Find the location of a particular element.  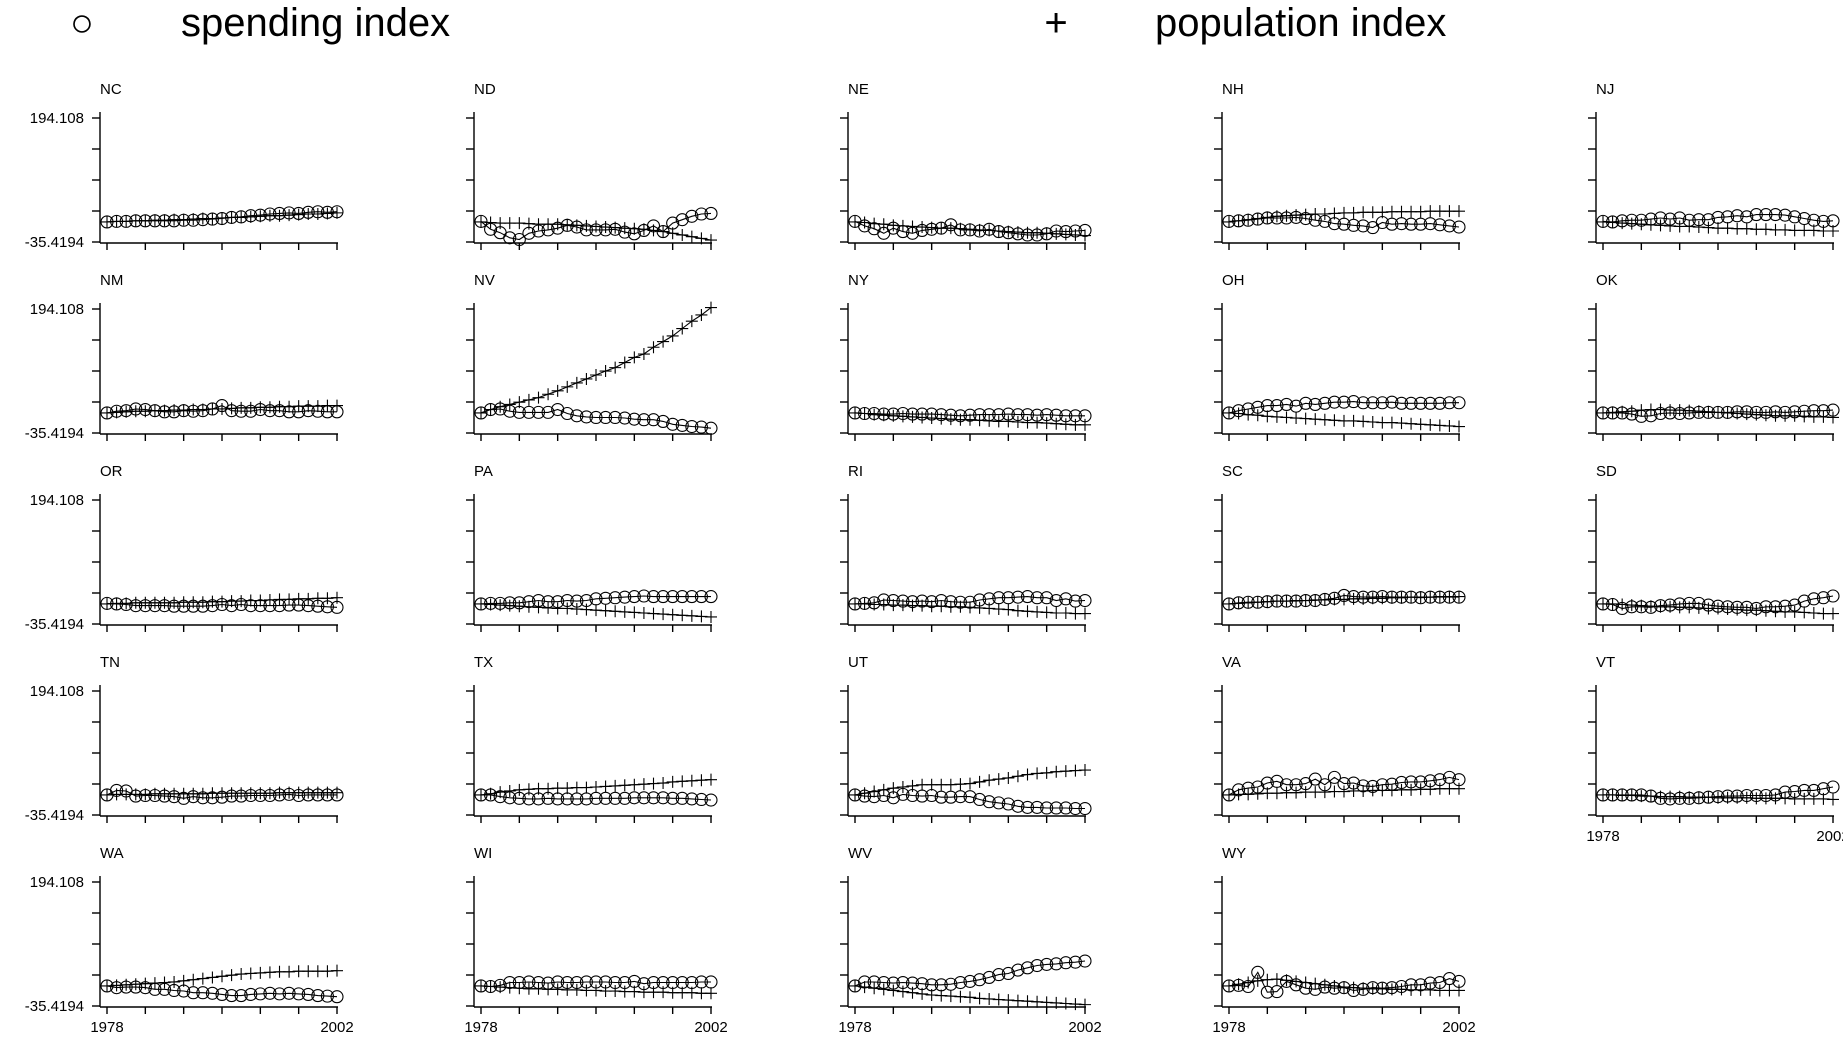

y-tick-label: -35.4194 is located at coordinates (54, 242).